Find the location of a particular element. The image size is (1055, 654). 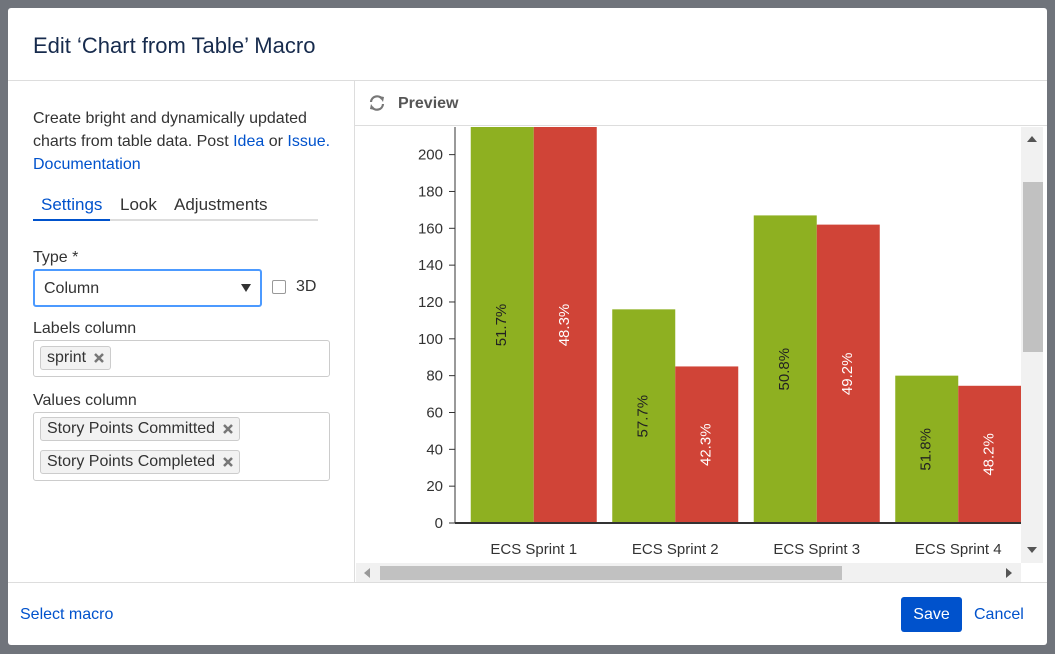

y-tick-label: 80 is located at coordinates (434, 376).